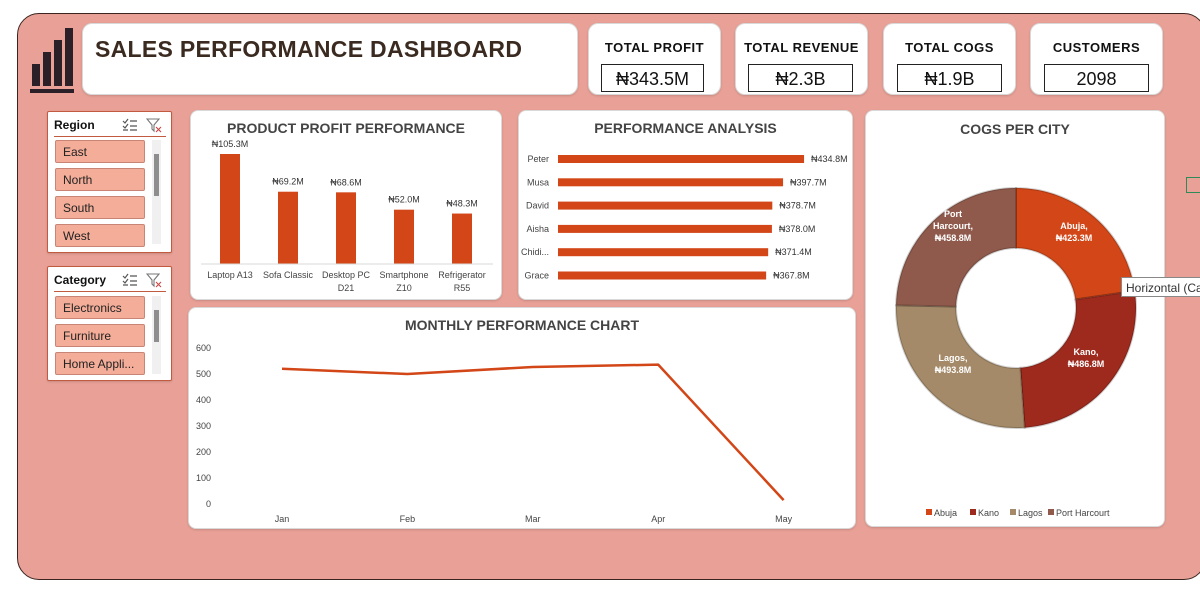 The height and width of the screenshot is (598, 1200). I want to click on selection-handle, so click(1193, 185).